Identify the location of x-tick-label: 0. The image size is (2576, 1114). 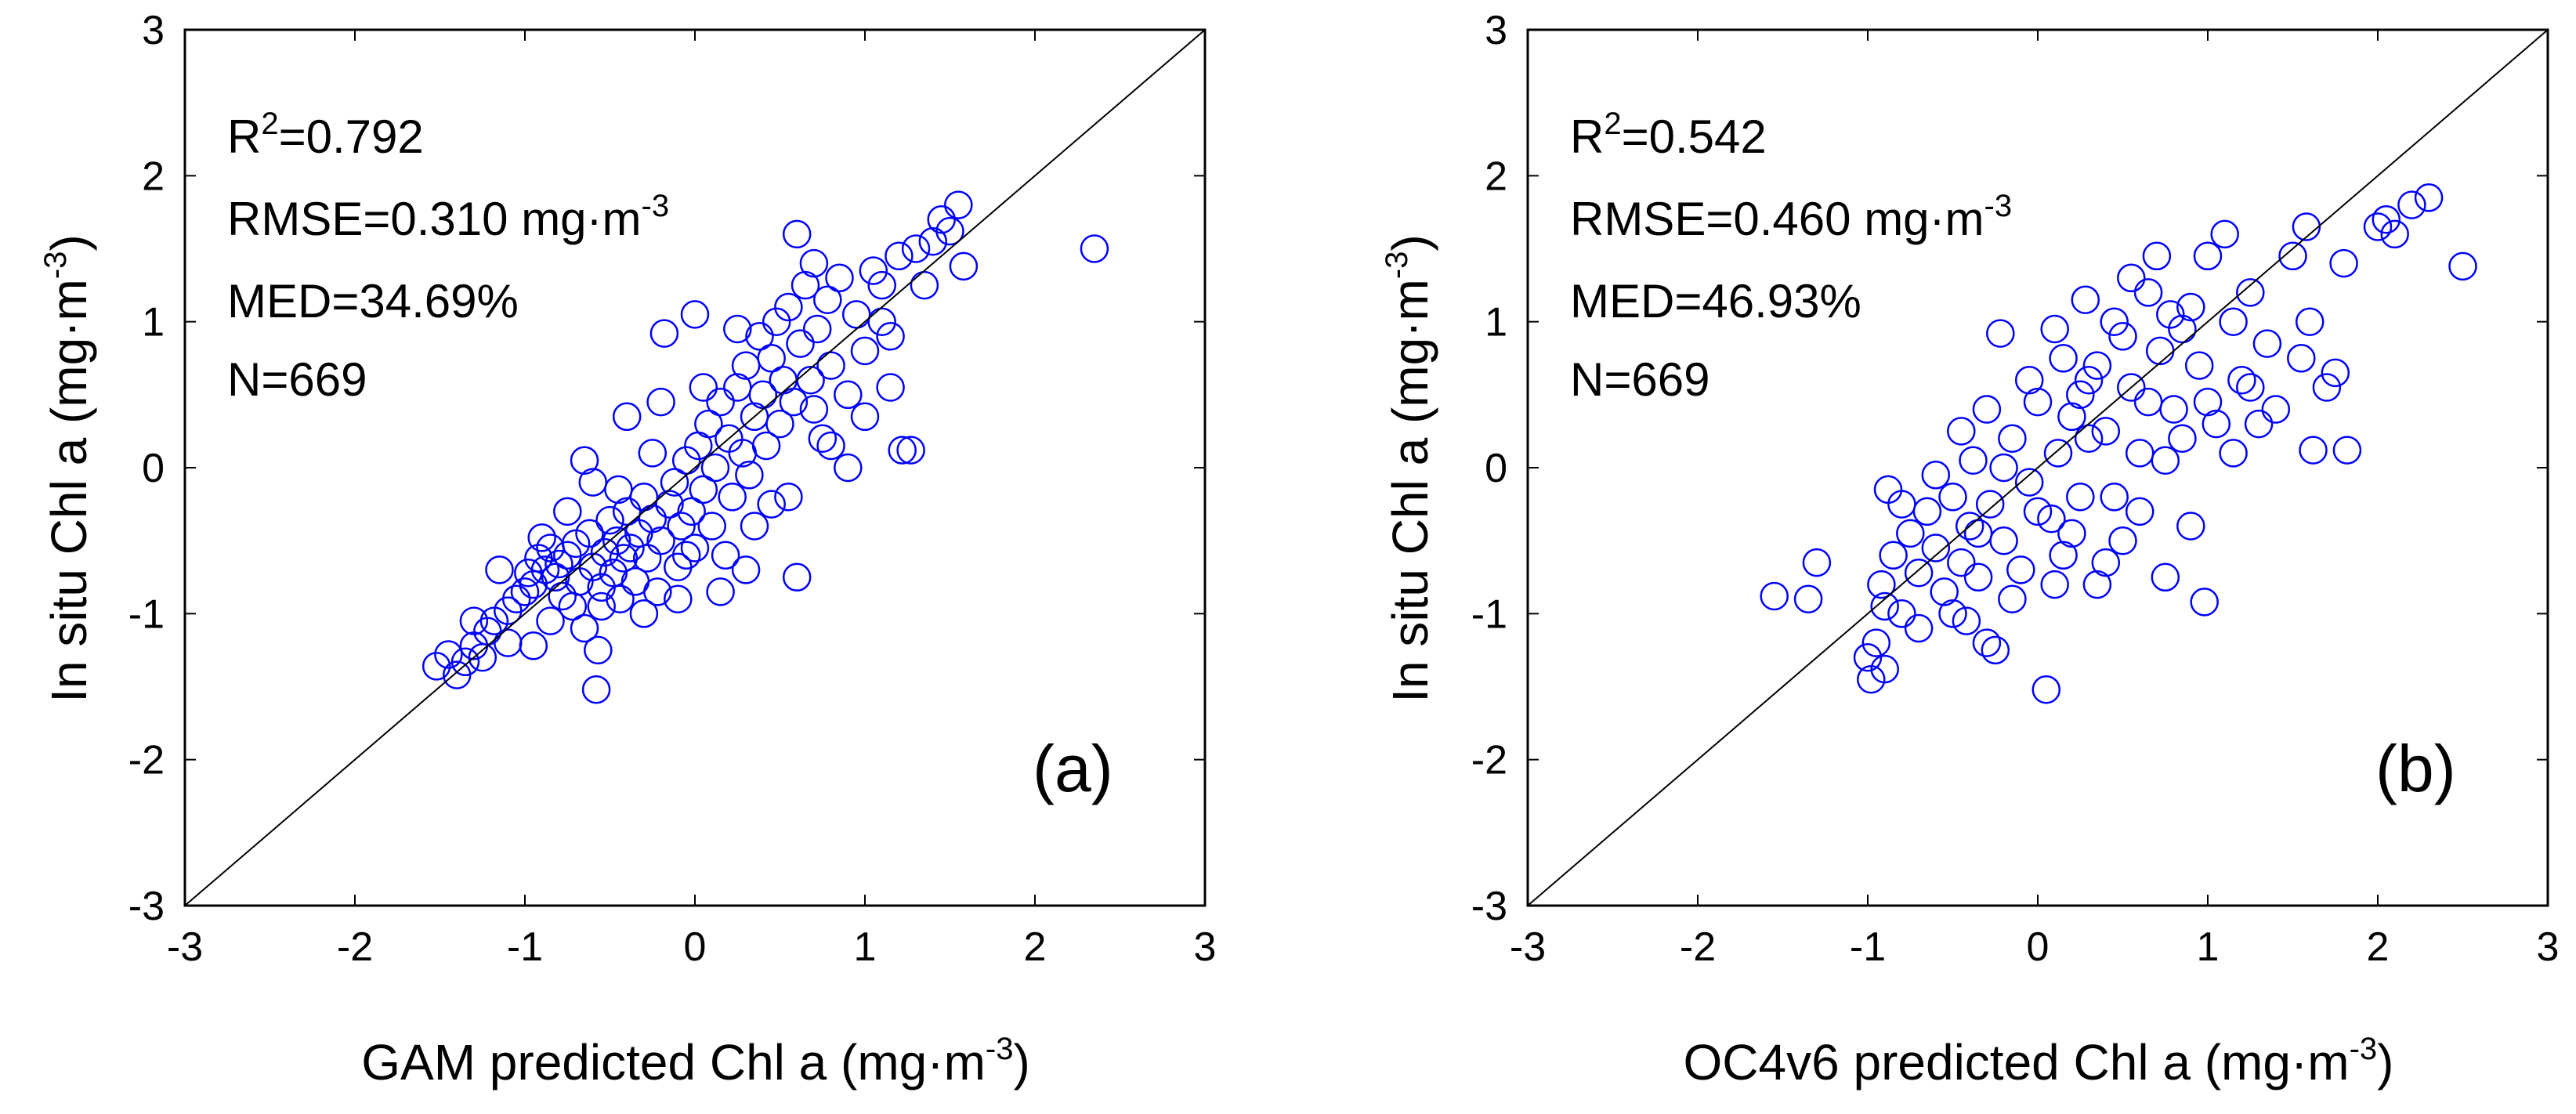
(695, 947).